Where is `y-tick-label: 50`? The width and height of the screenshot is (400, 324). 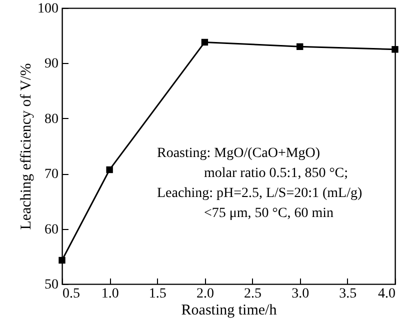 y-tick-label: 50 is located at coordinates (51, 285).